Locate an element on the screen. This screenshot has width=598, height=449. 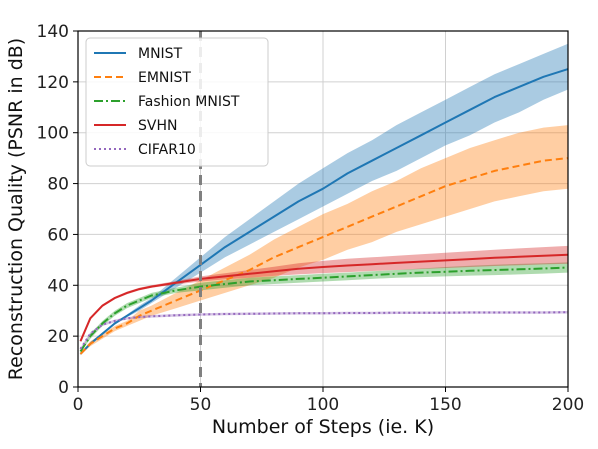
y-axis-label: Reconstruction Quality (PSNR in dB) is located at coordinates (16, 209).